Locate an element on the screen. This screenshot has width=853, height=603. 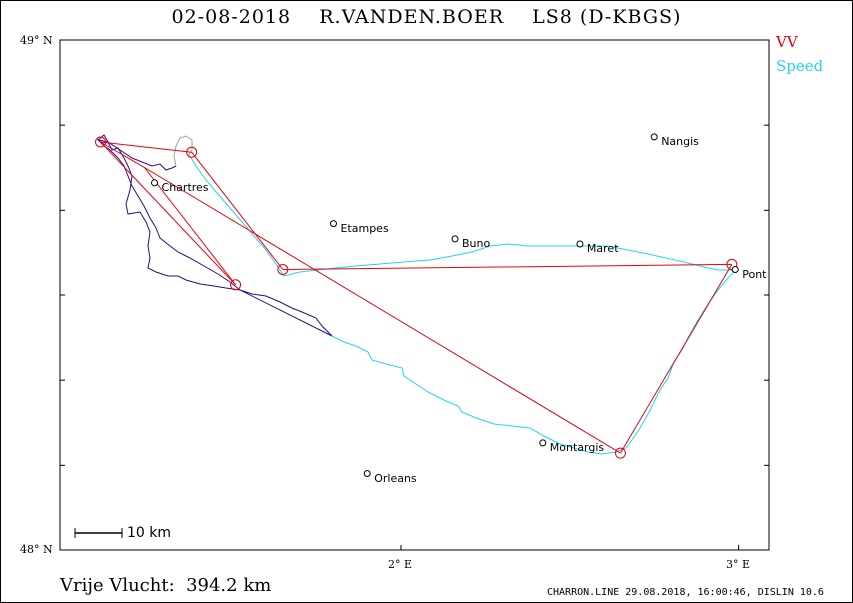
town-label: Chartres is located at coordinates (185, 187).